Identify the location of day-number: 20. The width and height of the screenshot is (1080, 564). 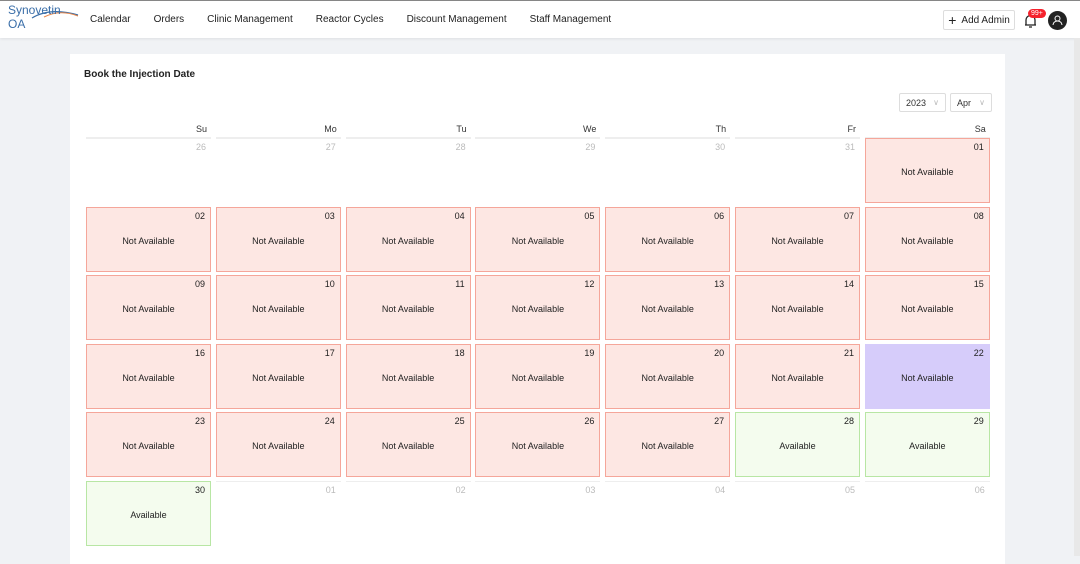
(719, 352).